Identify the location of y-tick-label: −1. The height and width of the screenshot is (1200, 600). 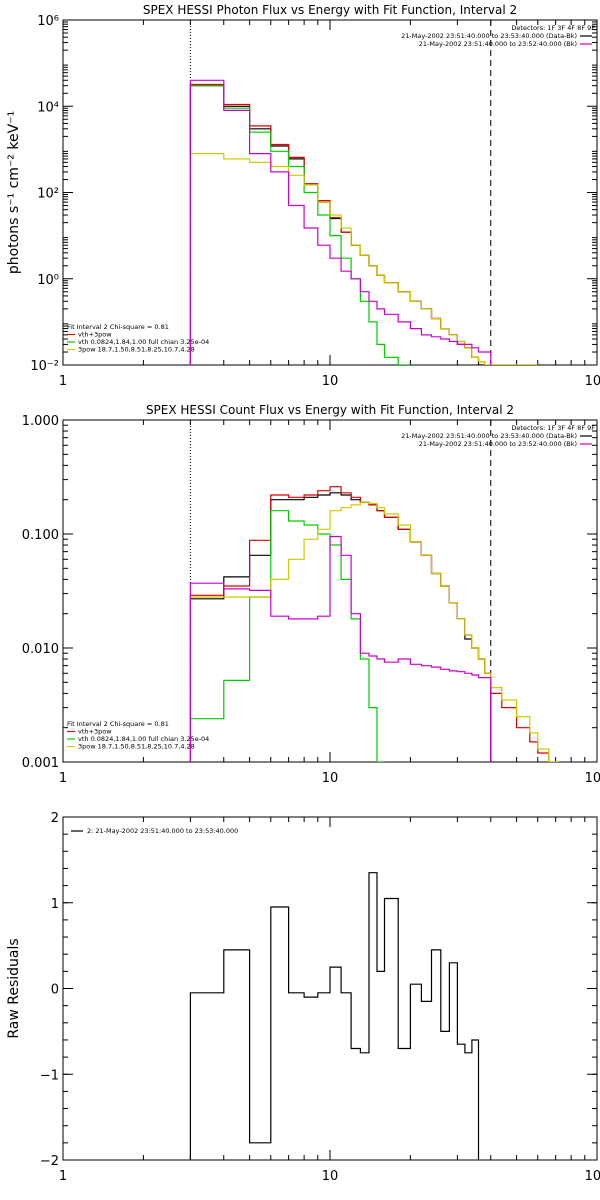
(49, 1075).